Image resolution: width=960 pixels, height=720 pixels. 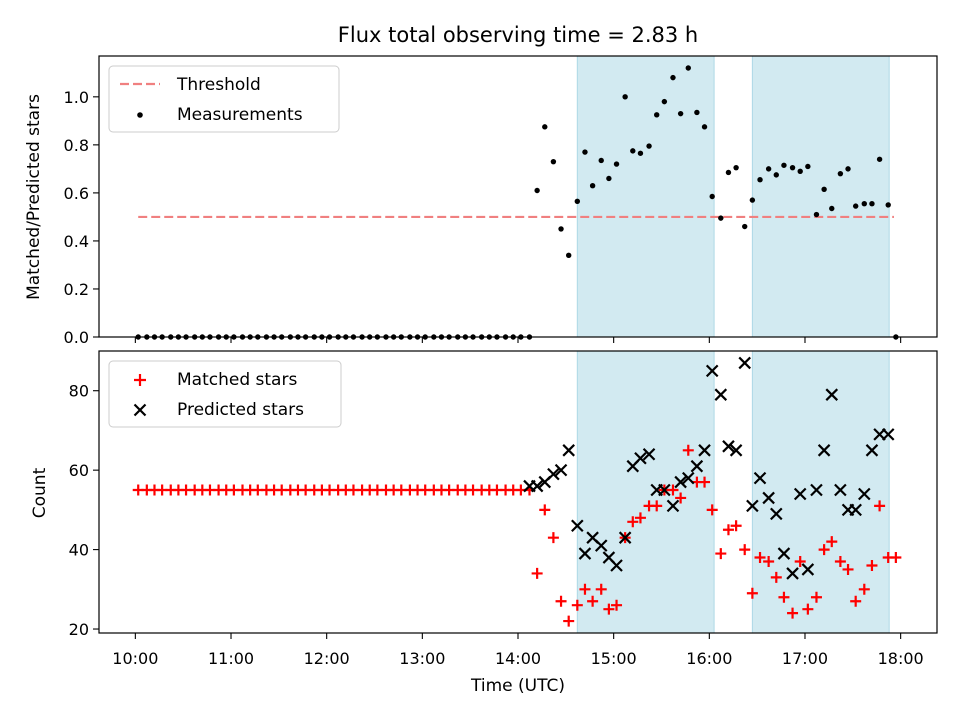 I want to click on x-tick-label: 10:00, so click(x=135, y=658).